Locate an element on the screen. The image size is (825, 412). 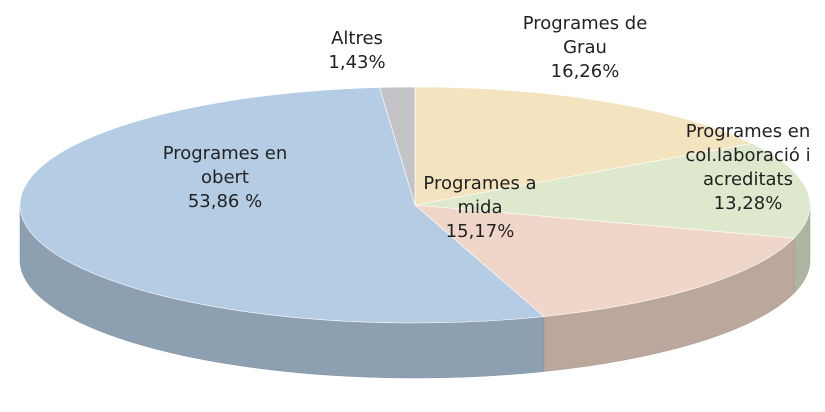
category-label: Programes a mida is located at coordinates (480, 195).